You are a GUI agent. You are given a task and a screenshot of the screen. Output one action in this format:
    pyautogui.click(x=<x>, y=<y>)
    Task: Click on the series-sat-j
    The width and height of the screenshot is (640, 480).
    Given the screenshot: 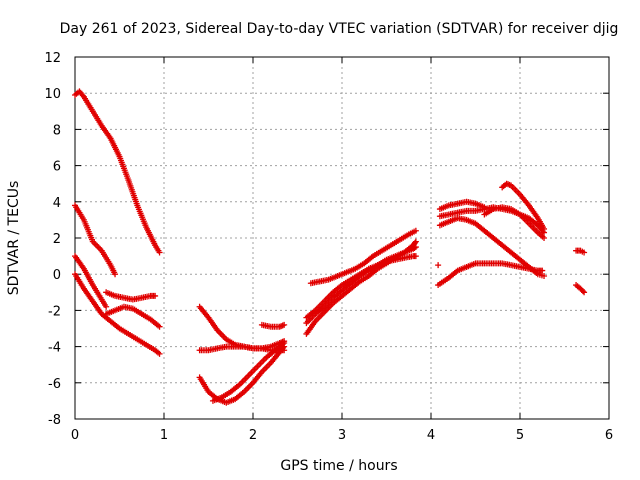 What is the action you would take?
    pyautogui.click(x=248, y=371)
    